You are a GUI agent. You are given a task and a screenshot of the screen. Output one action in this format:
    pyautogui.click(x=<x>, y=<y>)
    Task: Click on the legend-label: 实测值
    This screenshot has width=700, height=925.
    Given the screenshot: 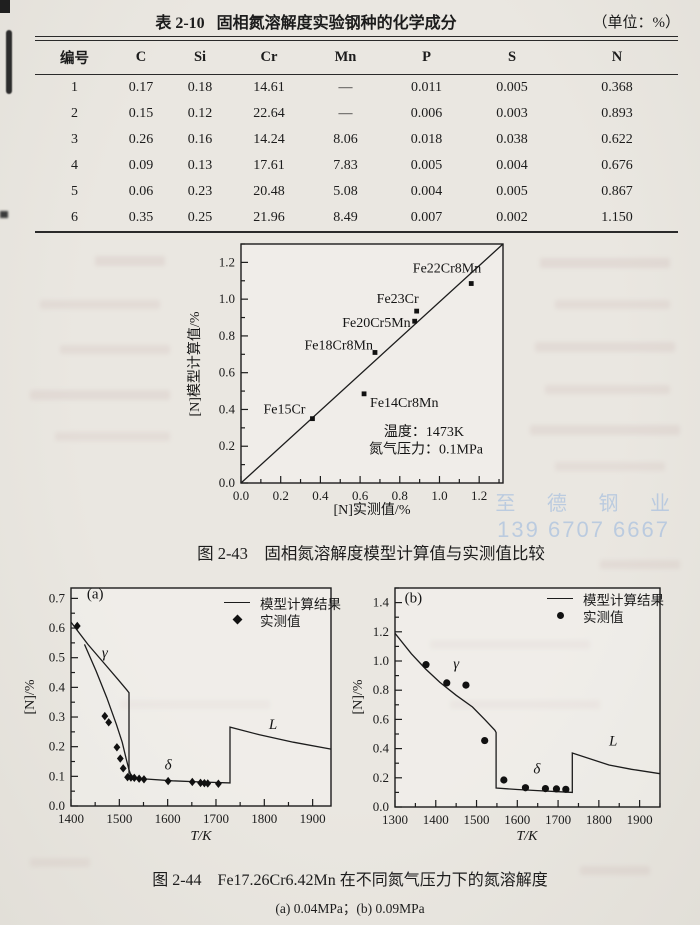 What is the action you would take?
    pyautogui.click(x=280, y=621)
    